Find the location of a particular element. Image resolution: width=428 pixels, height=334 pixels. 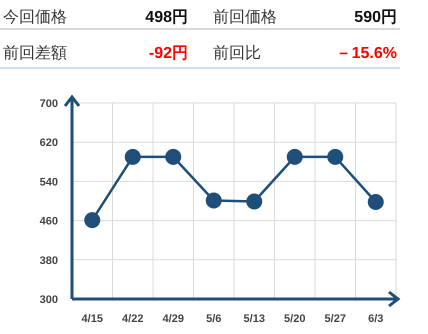

x-tick-label: 4/15 is located at coordinates (92, 319).